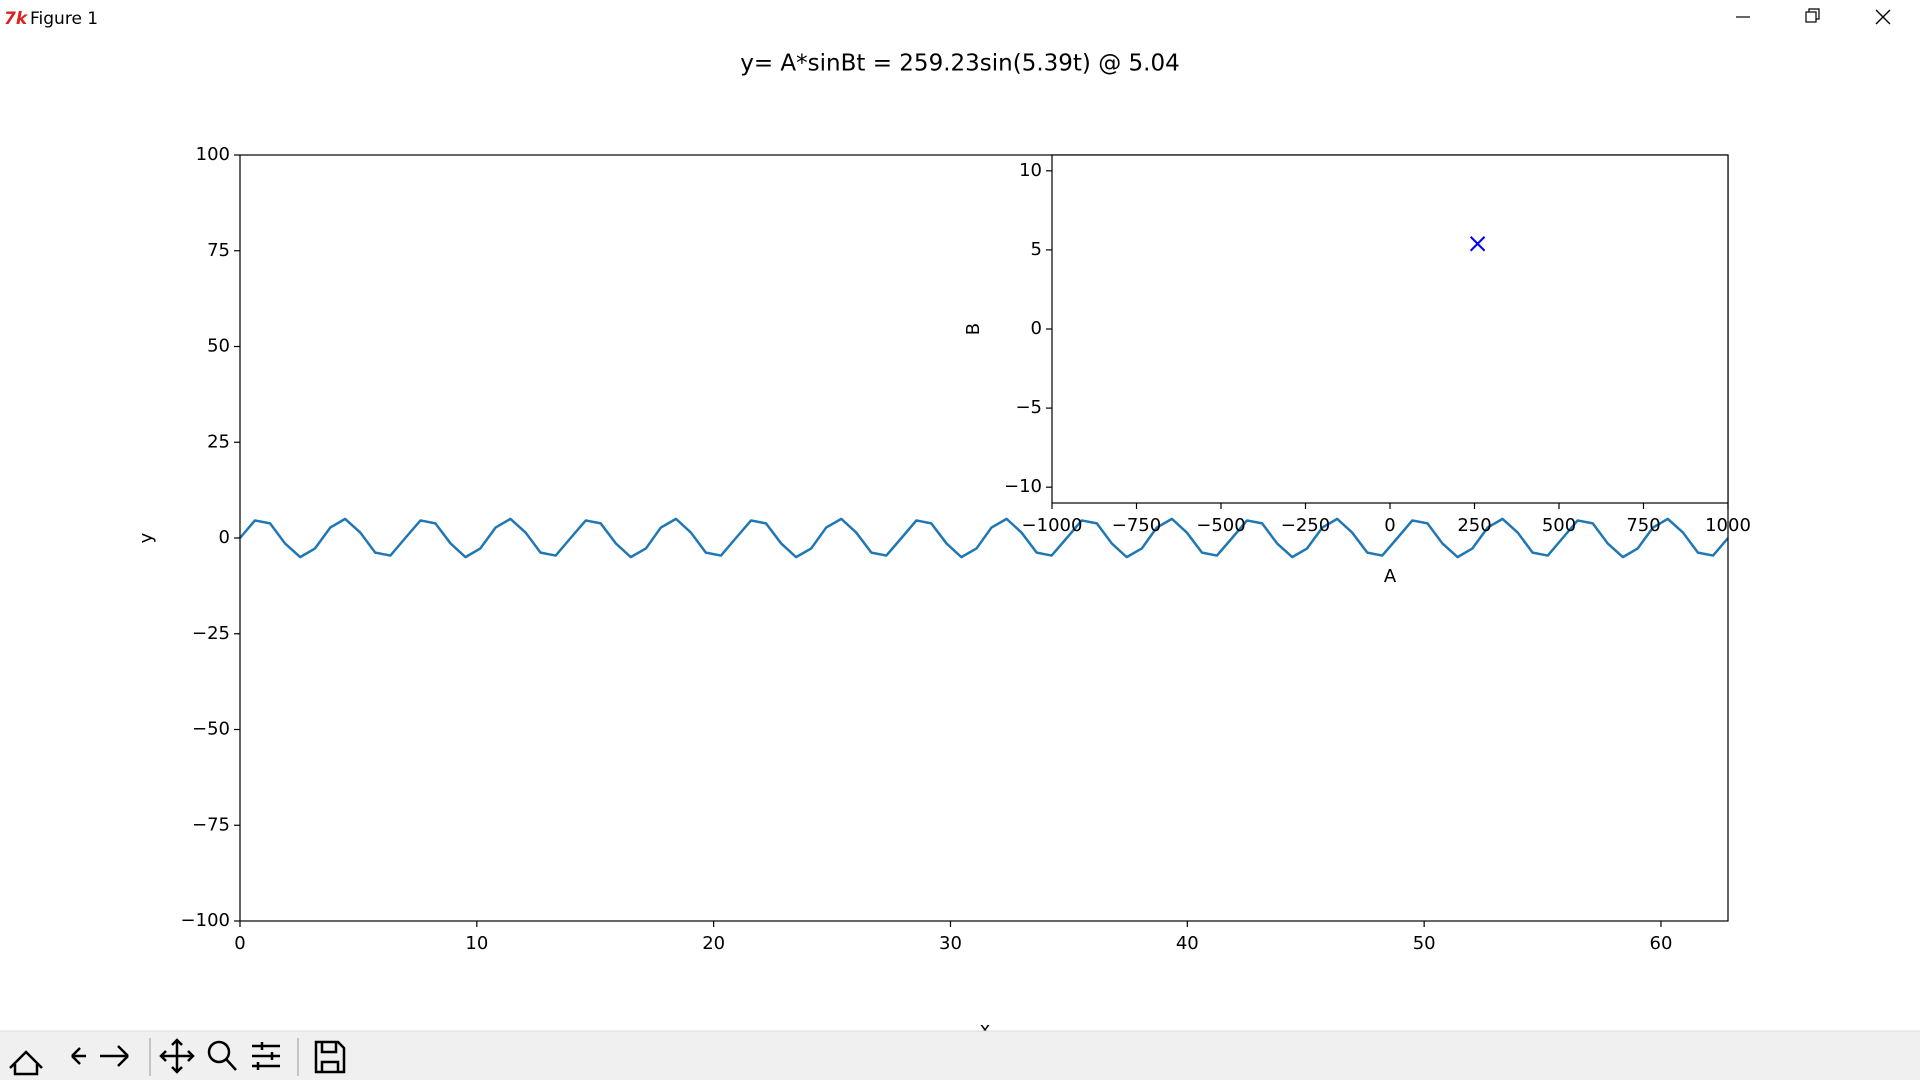  What do you see at coordinates (984, 538) in the screenshot?
I see `data-line` at bounding box center [984, 538].